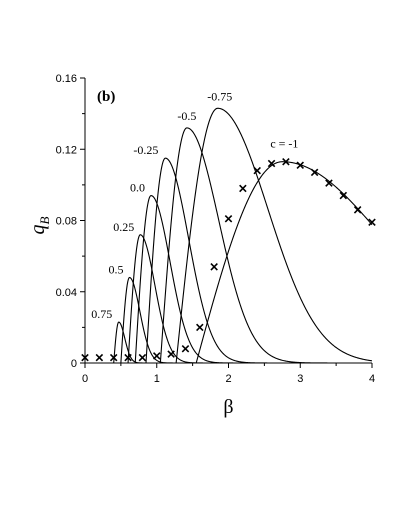  Describe the element at coordinates (372, 379) in the screenshot. I see `x-tick-label: 4` at that location.